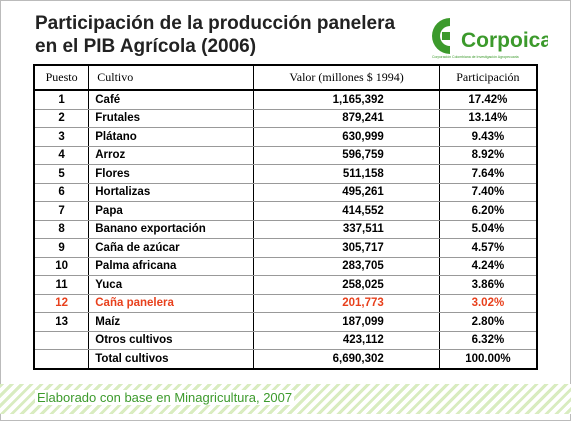 This screenshot has width=571, height=421. Describe the element at coordinates (62, 248) in the screenshot. I see `table-cell: 9` at that location.